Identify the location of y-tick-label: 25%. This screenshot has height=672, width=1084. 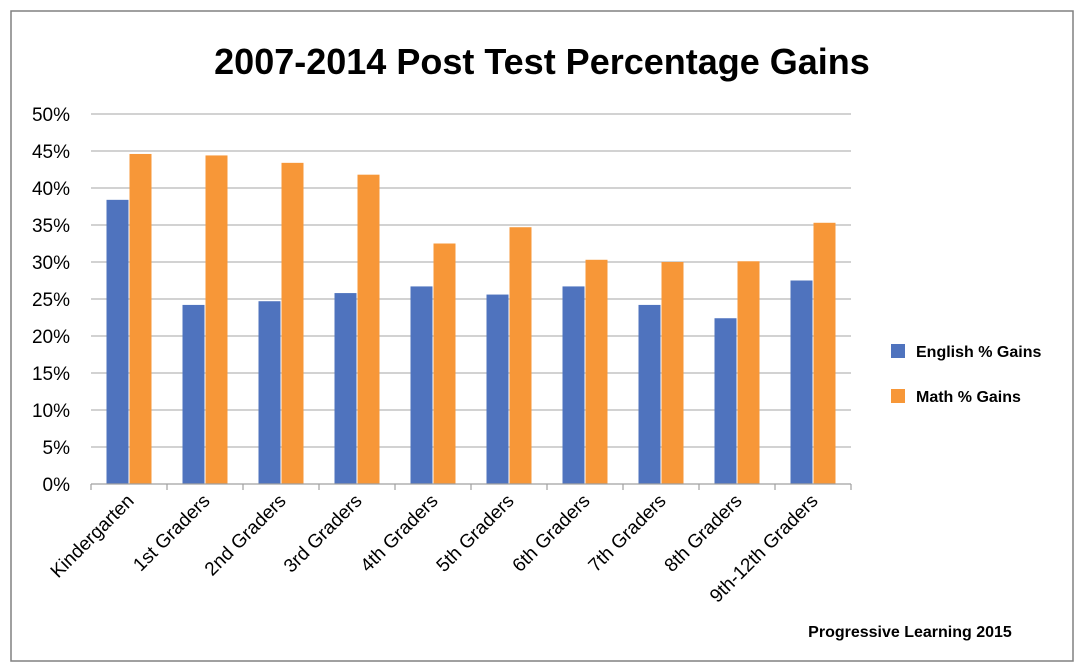
(51, 300).